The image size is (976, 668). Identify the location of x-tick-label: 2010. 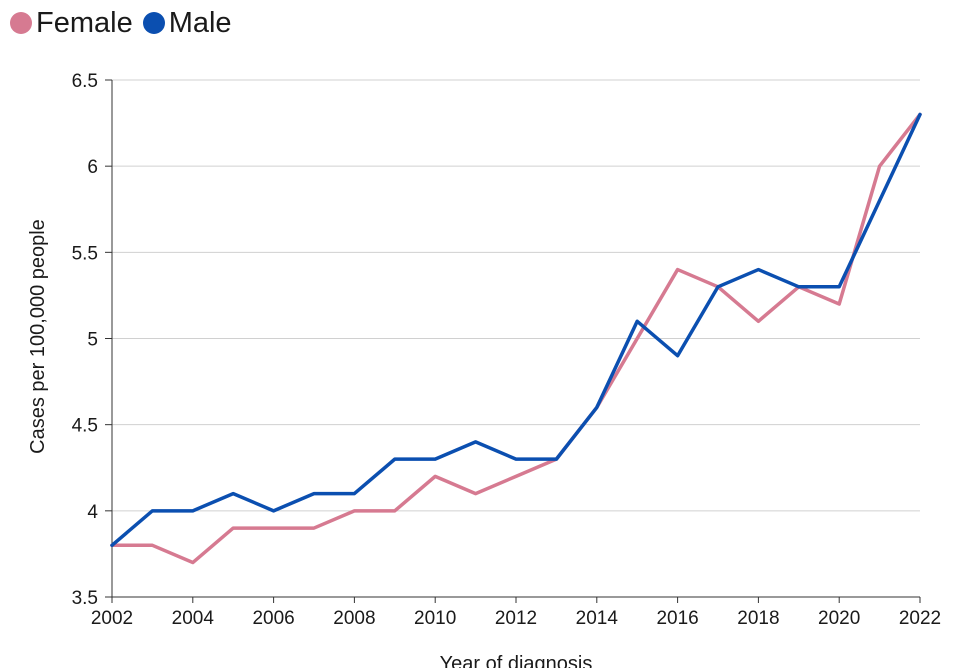
(435, 618).